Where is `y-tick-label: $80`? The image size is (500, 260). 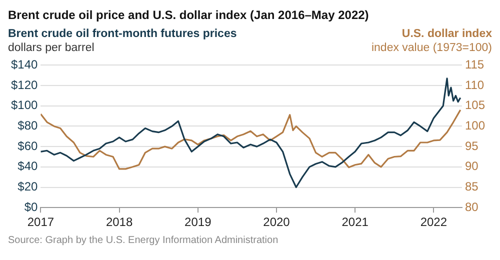 y-tick-label: $80 is located at coordinates (28, 125).